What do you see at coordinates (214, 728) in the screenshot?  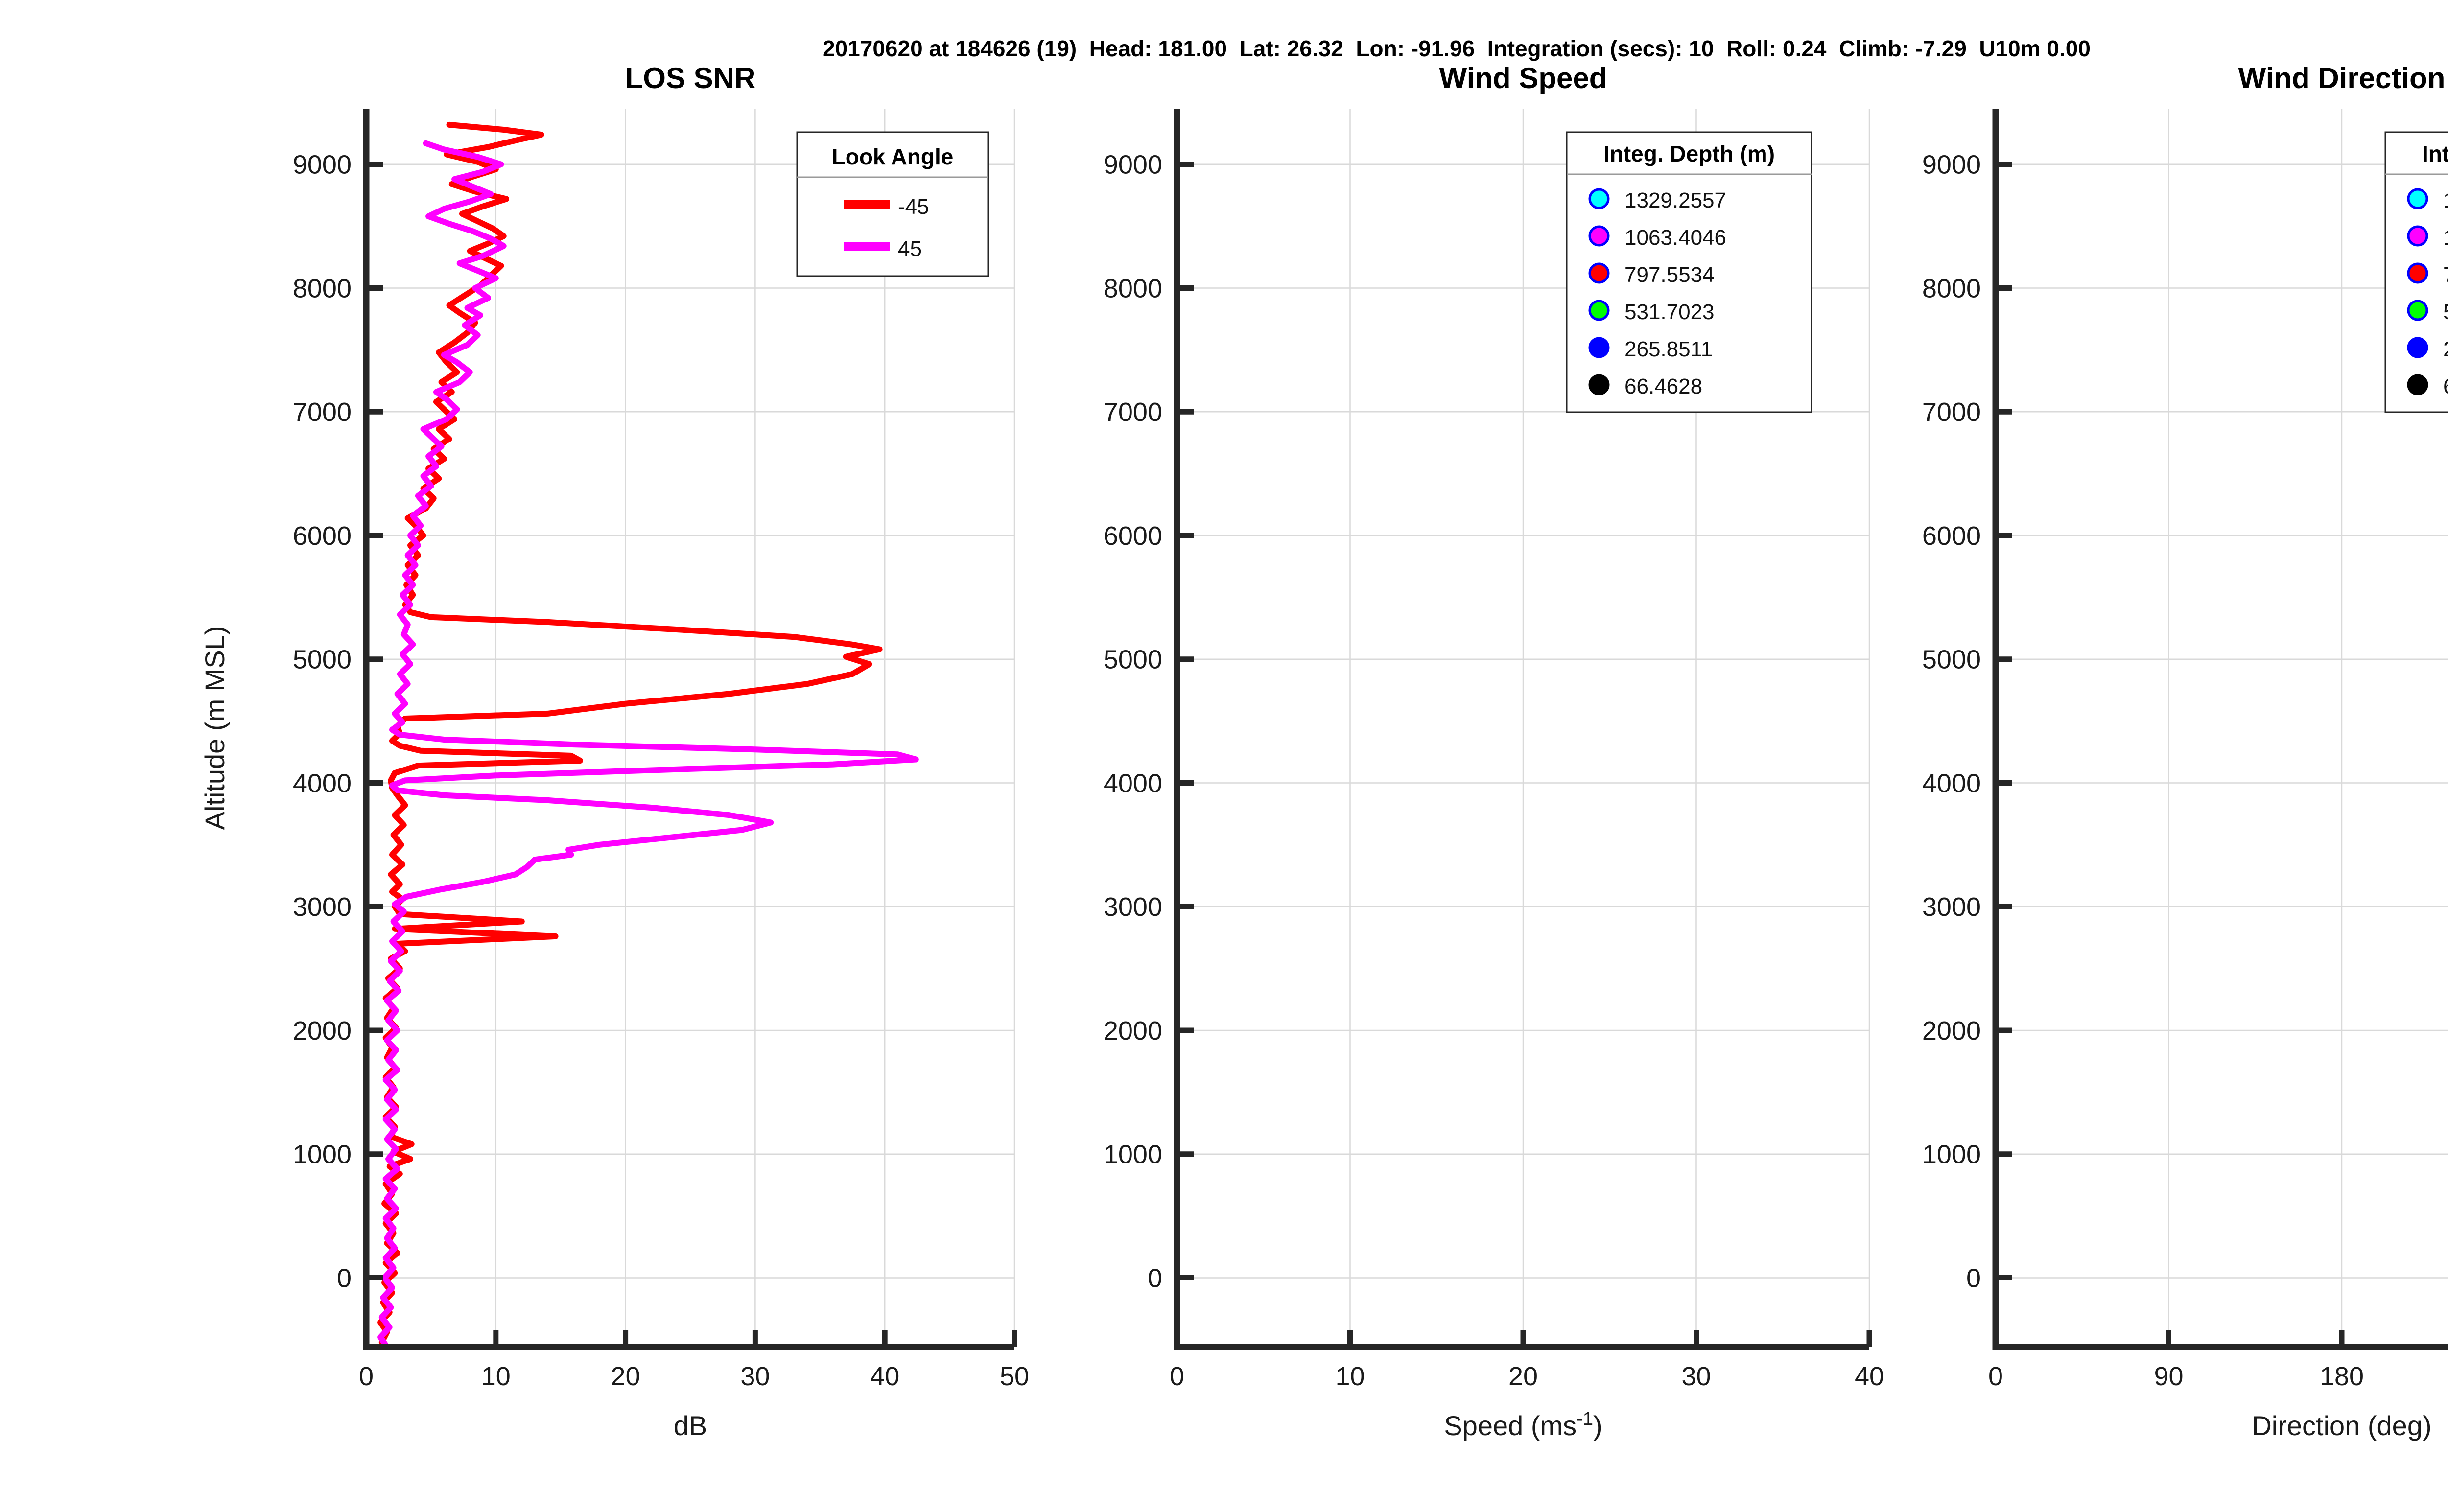 I see `y-axis-label: Altitude (m MSL)` at bounding box center [214, 728].